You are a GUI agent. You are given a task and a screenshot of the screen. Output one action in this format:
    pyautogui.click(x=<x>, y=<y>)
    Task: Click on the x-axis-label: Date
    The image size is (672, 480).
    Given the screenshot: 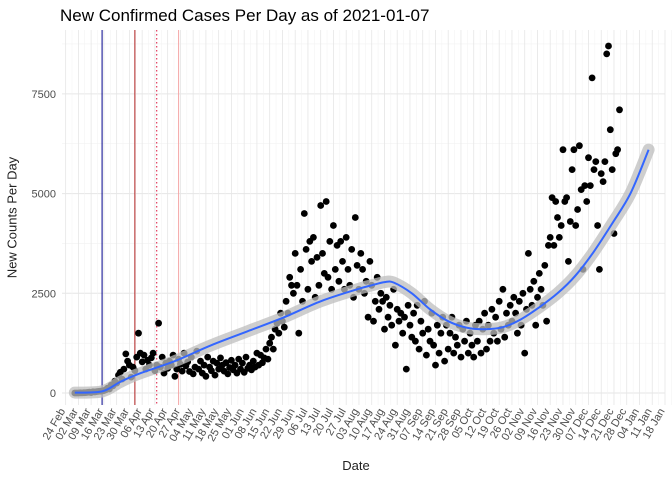 What is the action you would take?
    pyautogui.click(x=356, y=465)
    